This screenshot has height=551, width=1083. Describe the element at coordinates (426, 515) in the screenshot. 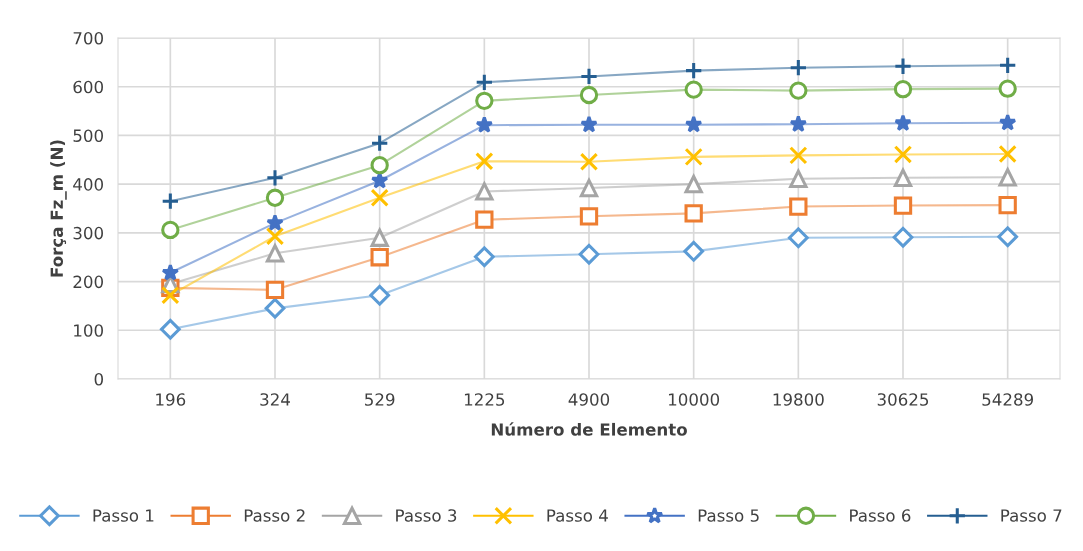

I see `legend-label: Passo 3` at that location.